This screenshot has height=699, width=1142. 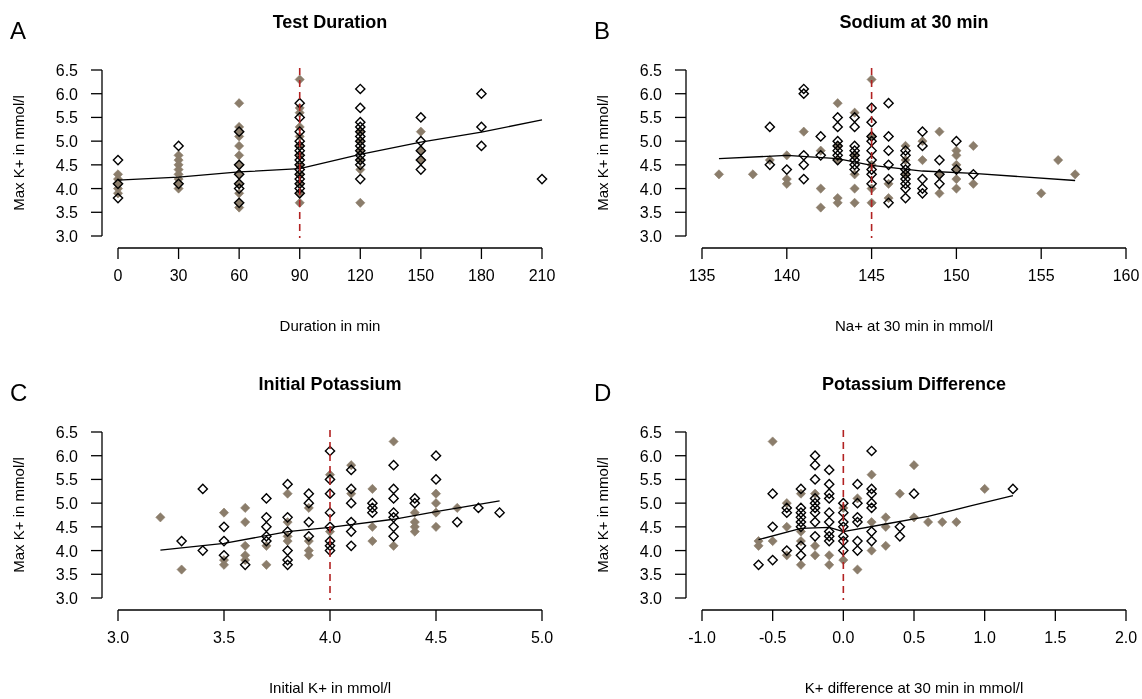 What do you see at coordinates (178, 275) in the screenshot?
I see `x-tick-label: 30` at bounding box center [178, 275].